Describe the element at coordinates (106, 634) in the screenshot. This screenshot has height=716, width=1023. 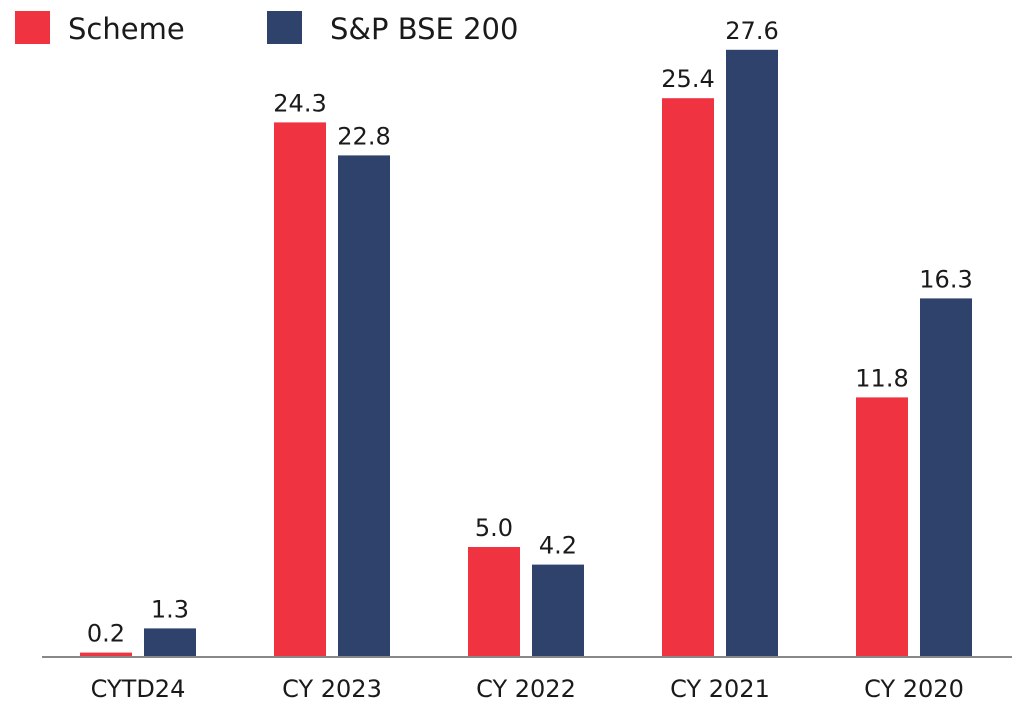
I see `value-label-scheme-cytd24: 0.2` at that location.